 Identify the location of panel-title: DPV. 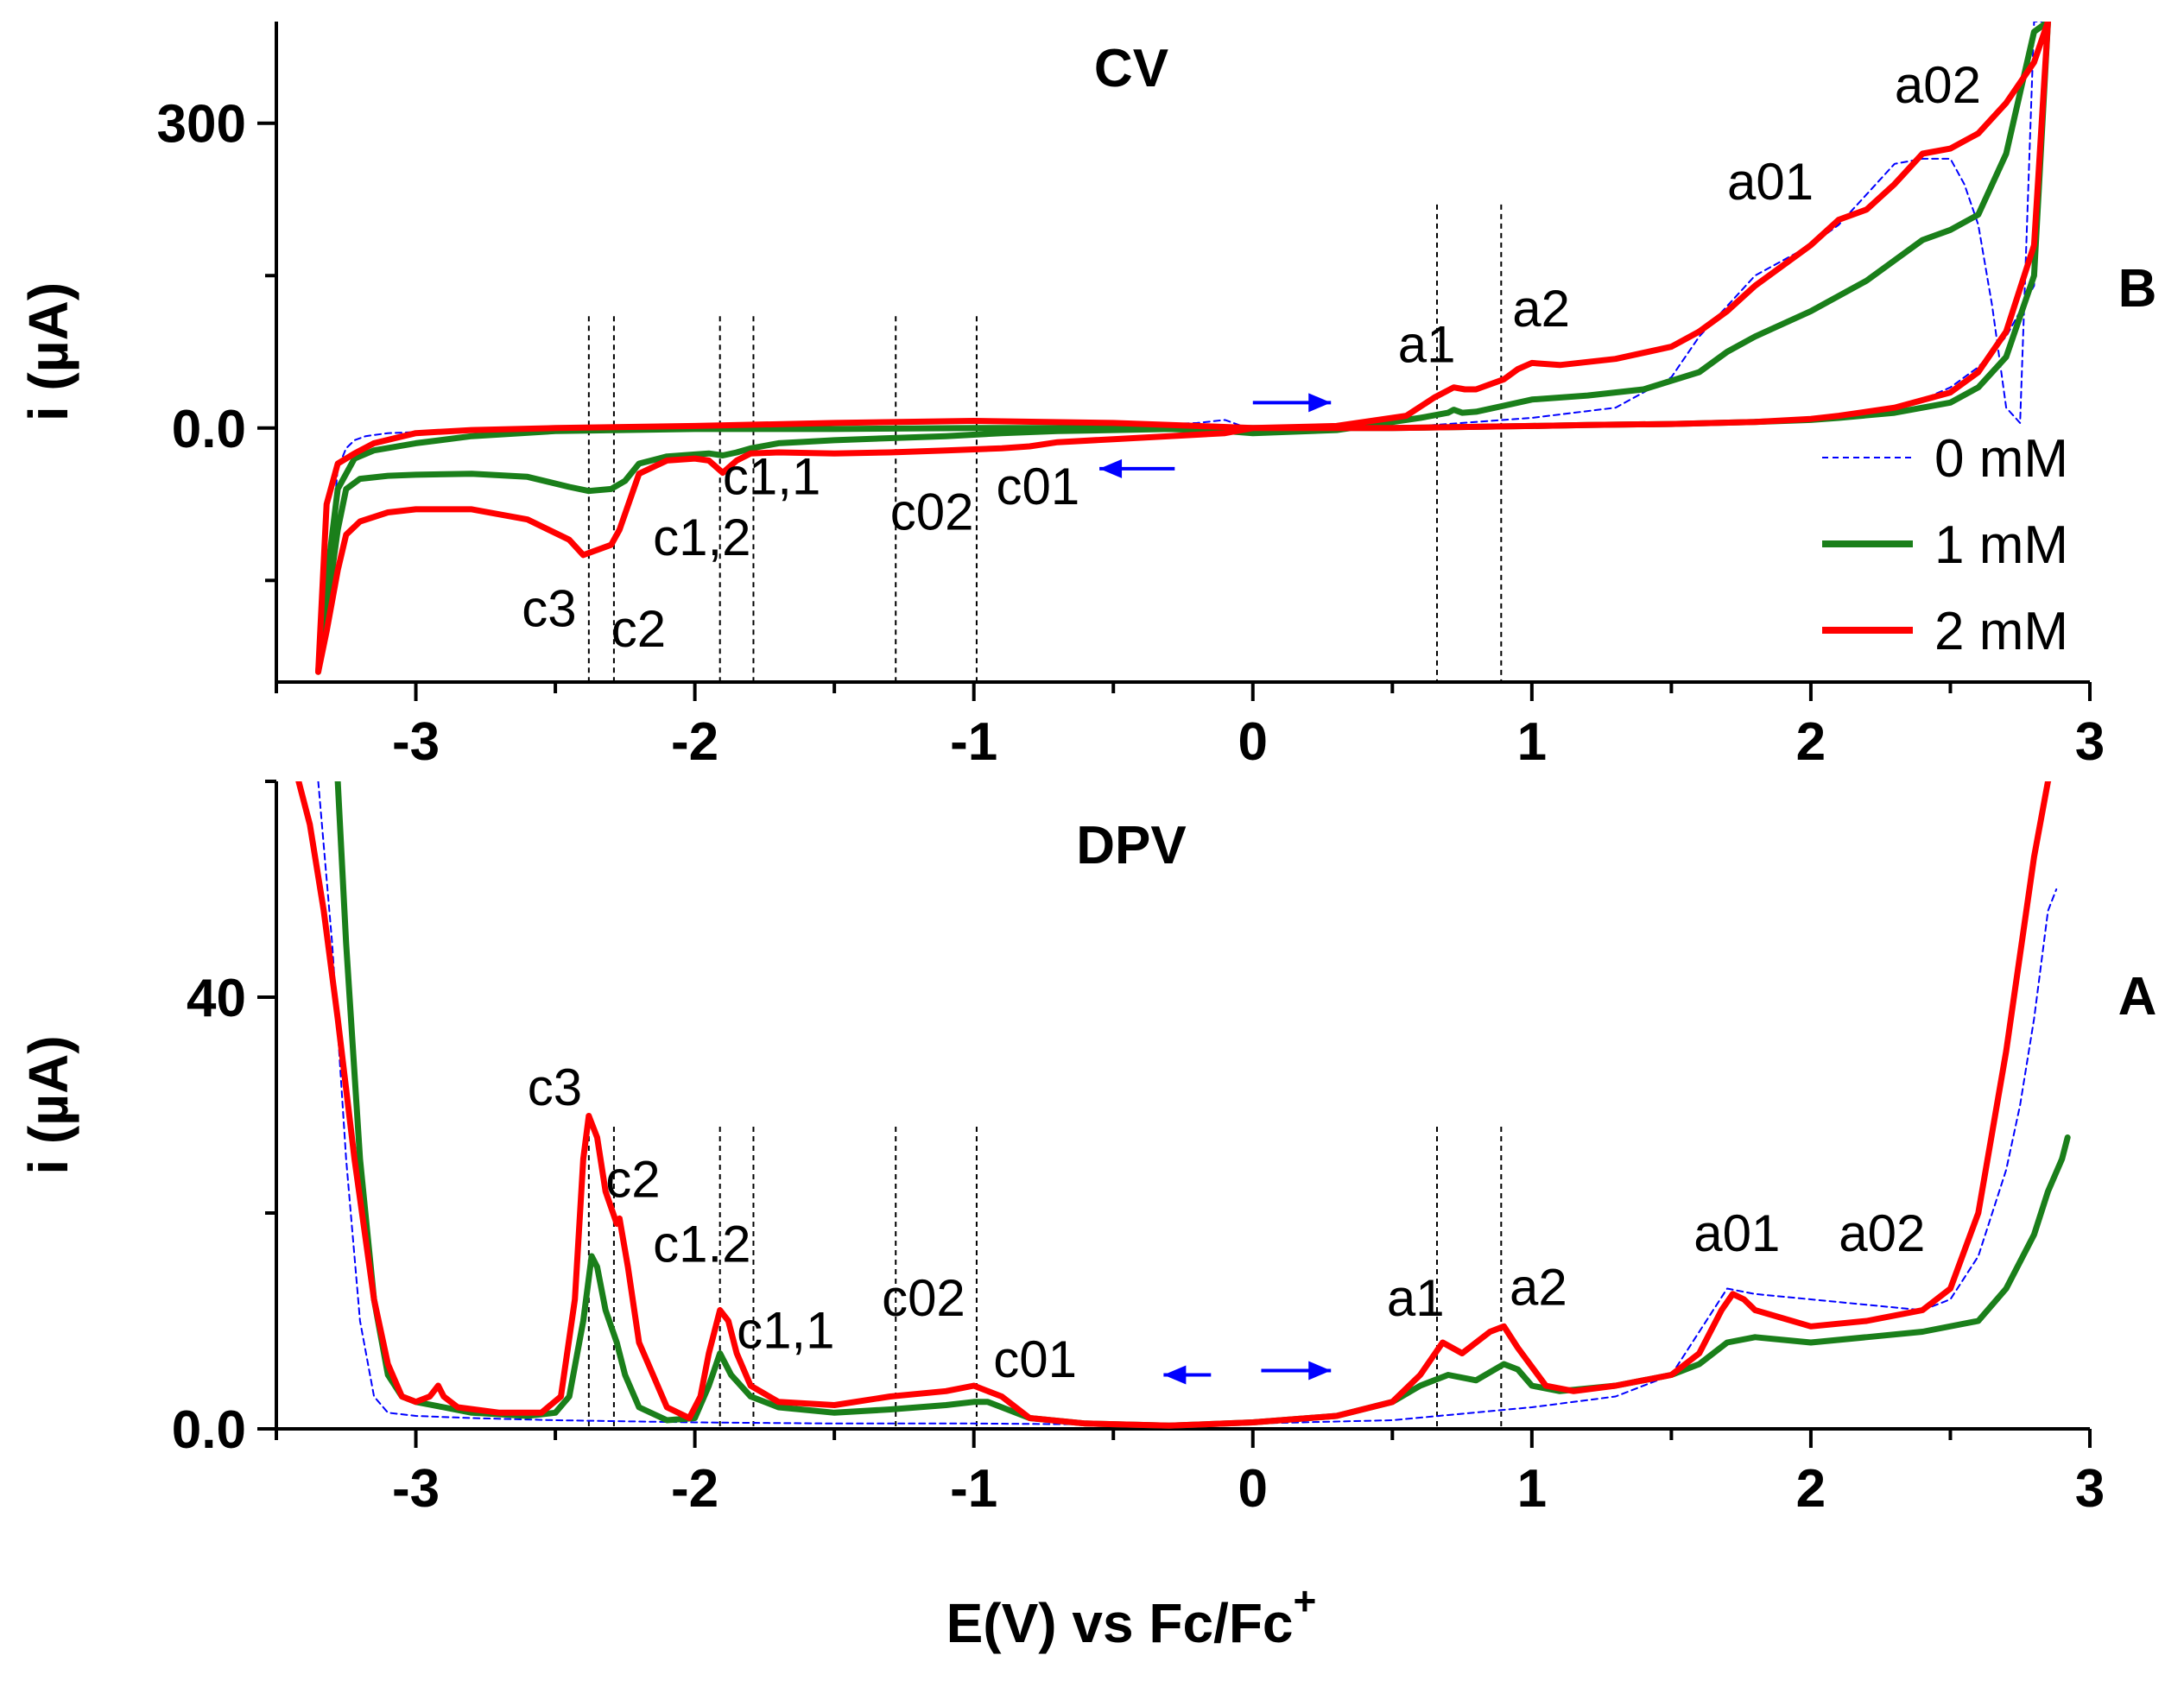
(1131, 846).